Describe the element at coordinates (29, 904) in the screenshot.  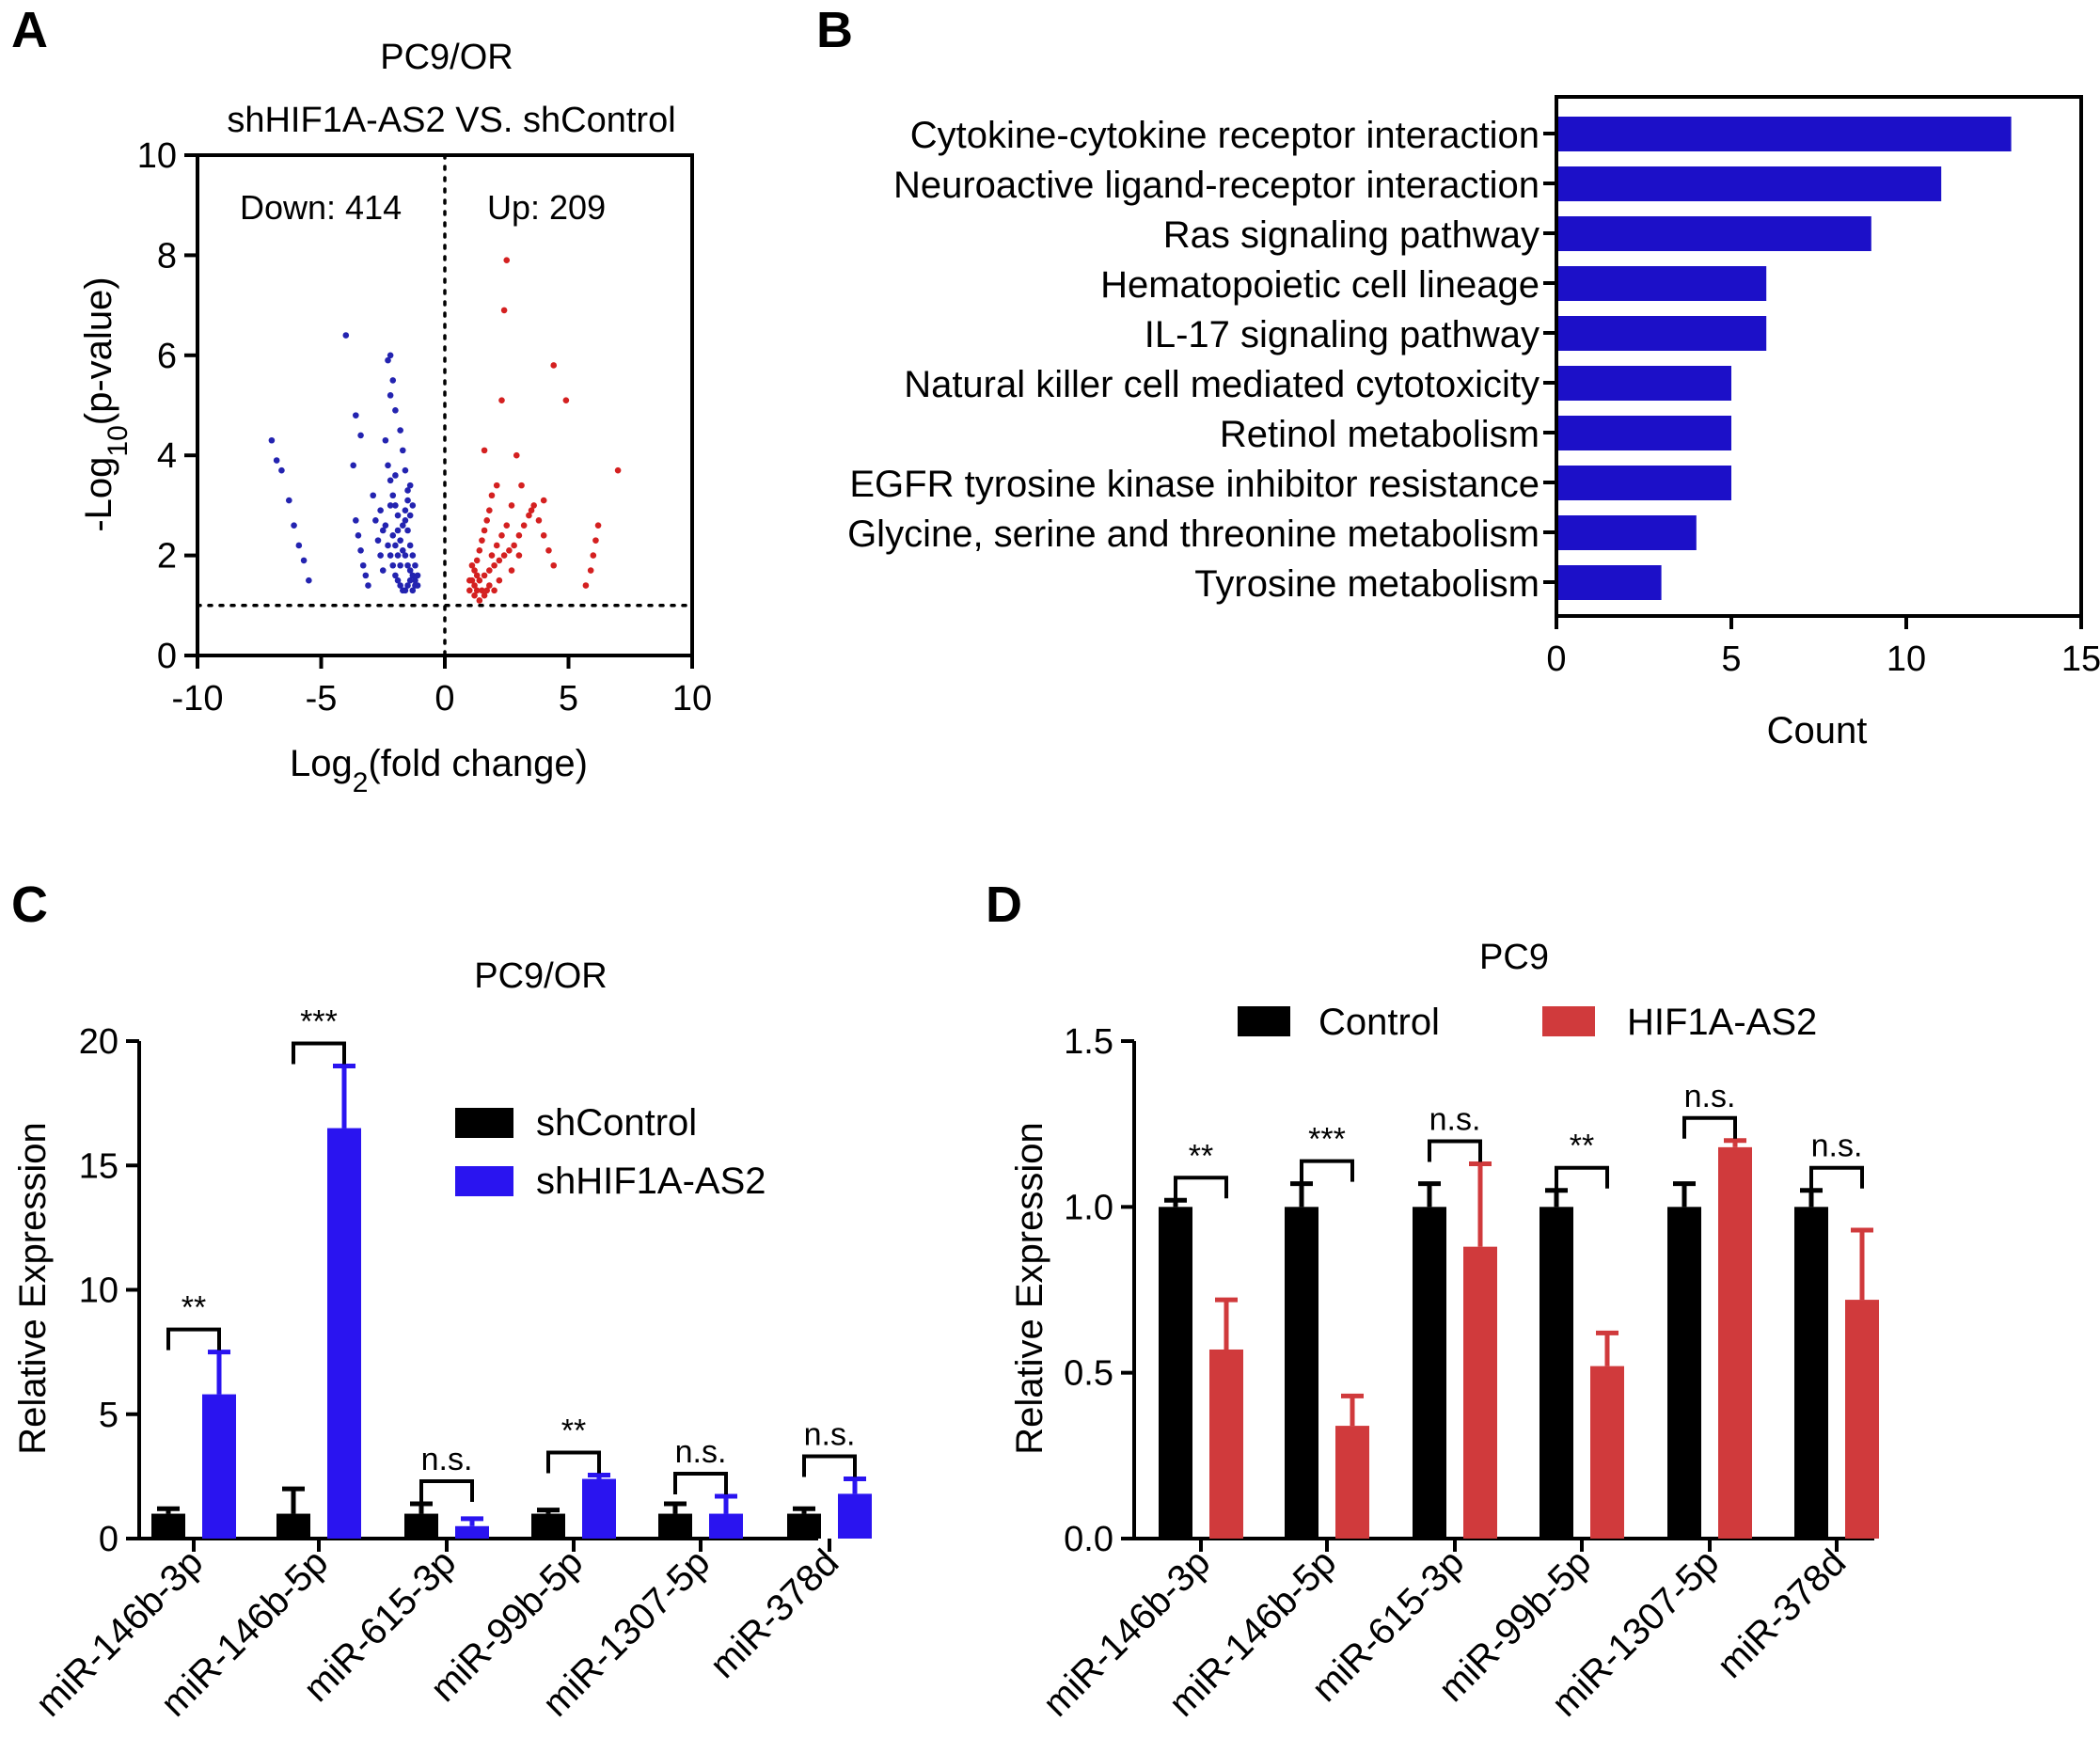
I see `panel-letter-c: C` at that location.